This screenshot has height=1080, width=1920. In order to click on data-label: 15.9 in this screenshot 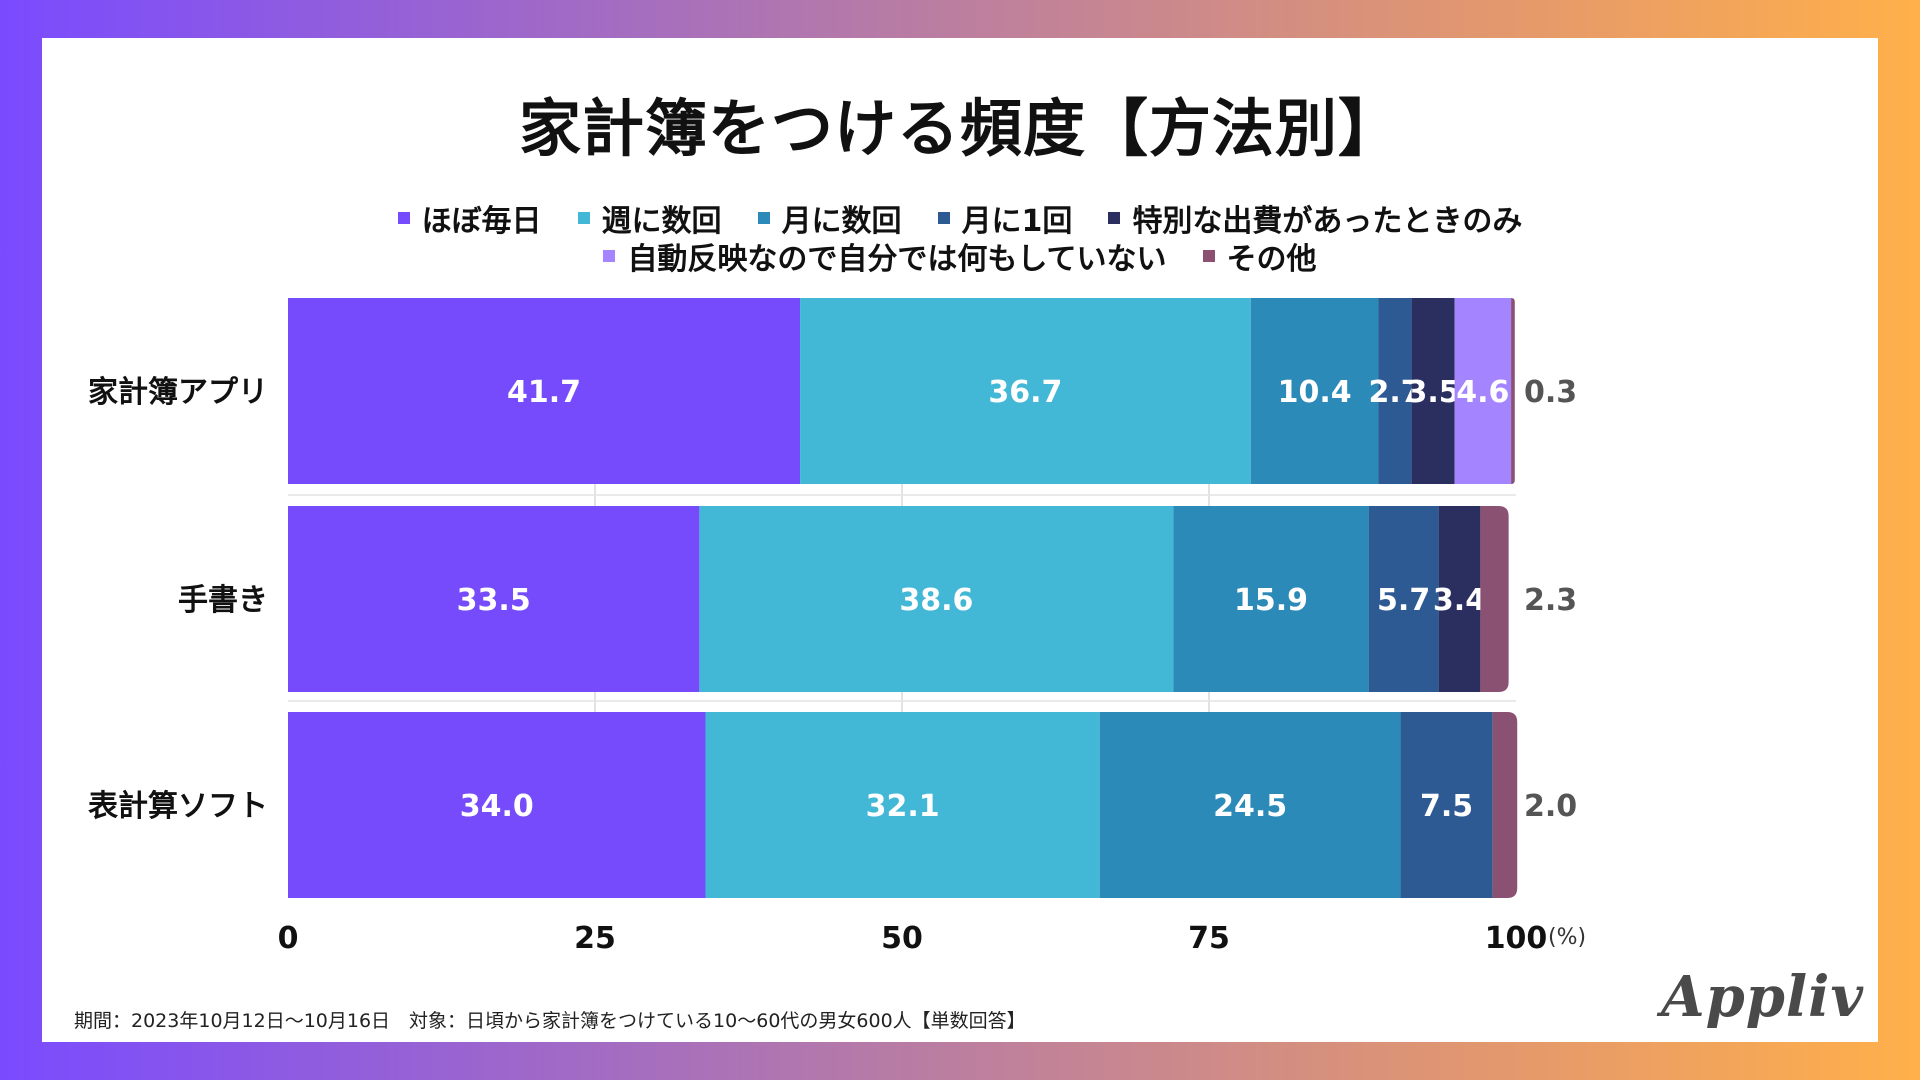, I will do `click(1271, 600)`.